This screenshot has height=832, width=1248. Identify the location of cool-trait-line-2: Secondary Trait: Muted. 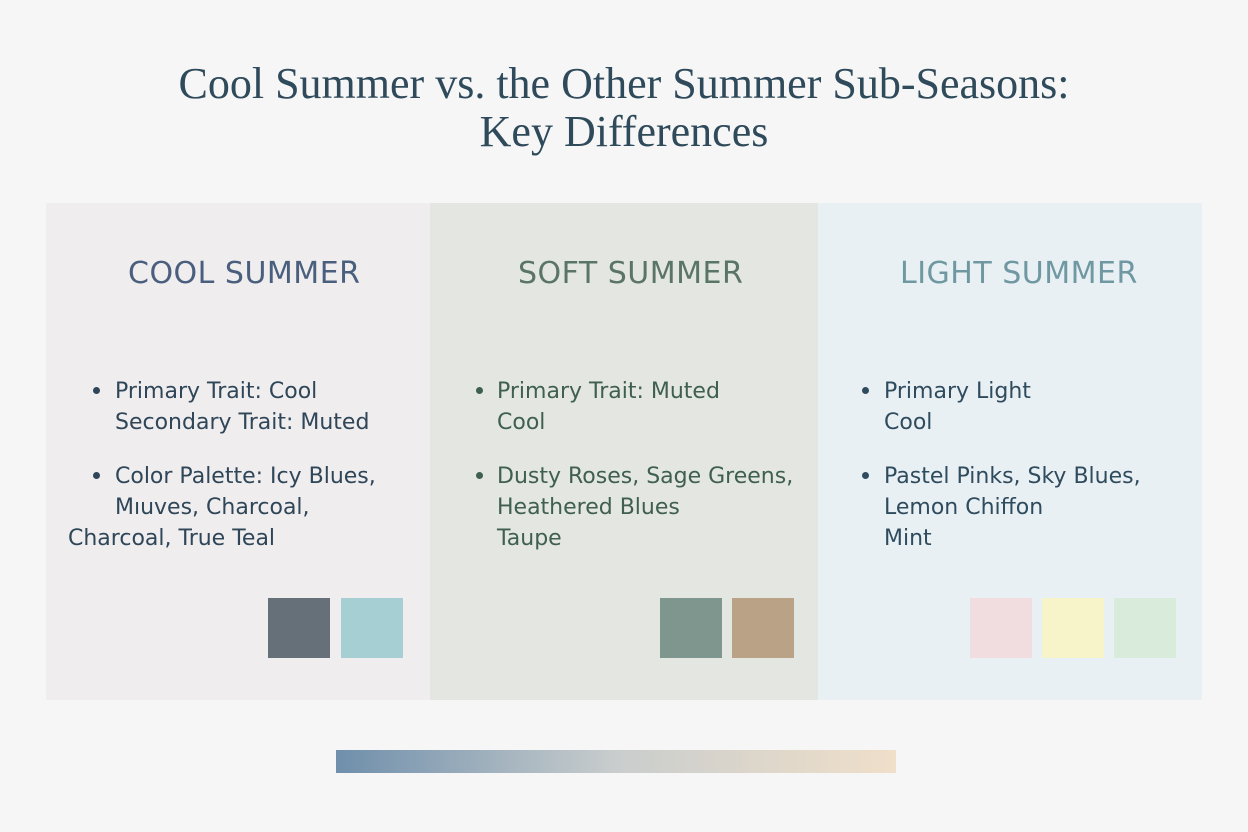
(242, 422).